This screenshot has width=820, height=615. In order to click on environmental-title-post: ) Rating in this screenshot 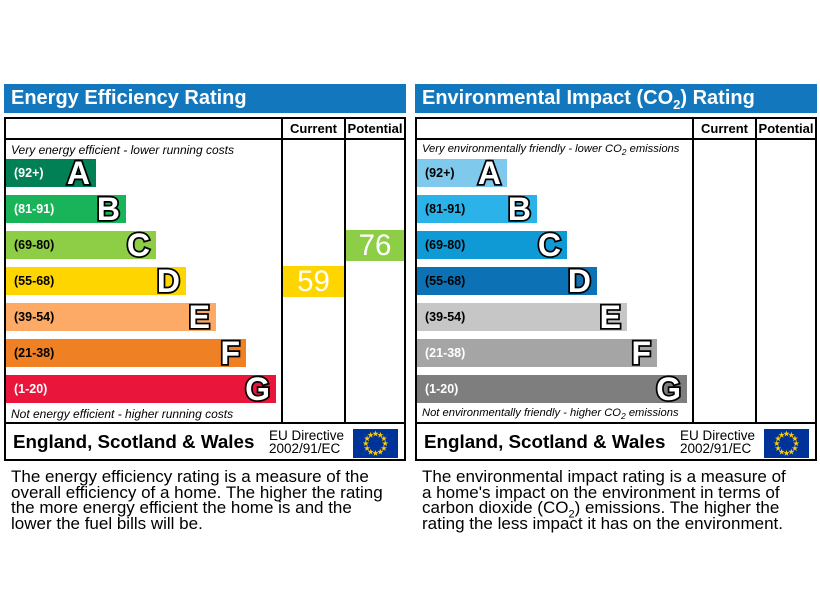, I will do `click(717, 98)`.